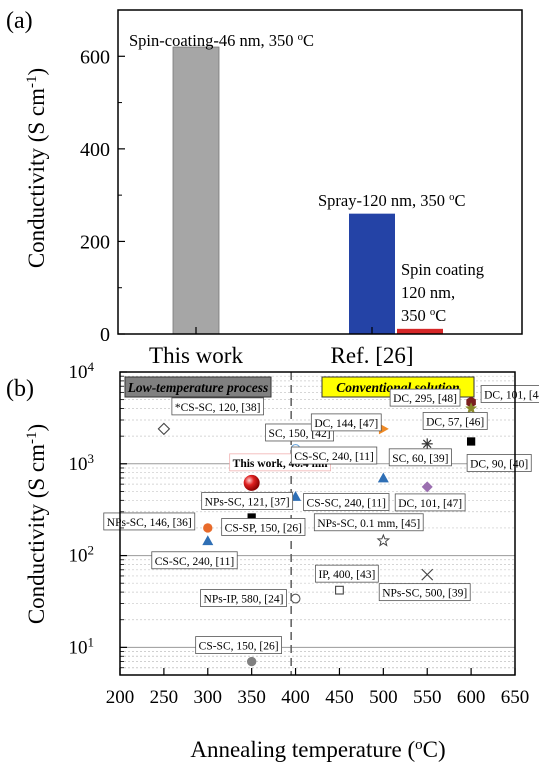 The width and height of the screenshot is (539, 765). Describe the element at coordinates (442, 269) in the screenshot. I see `annotation: Spin coating` at that location.